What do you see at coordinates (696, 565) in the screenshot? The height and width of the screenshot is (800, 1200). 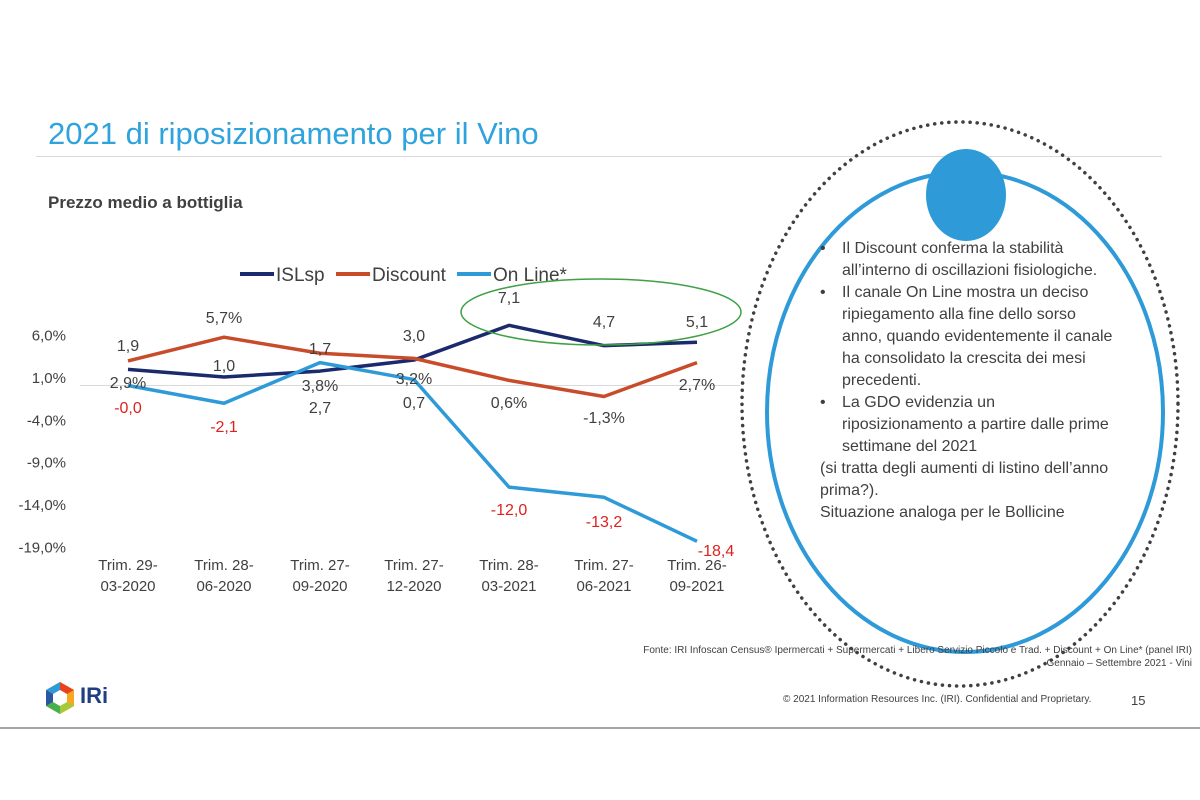 I see `x-tick-label: Trim. 26-` at bounding box center [696, 565].